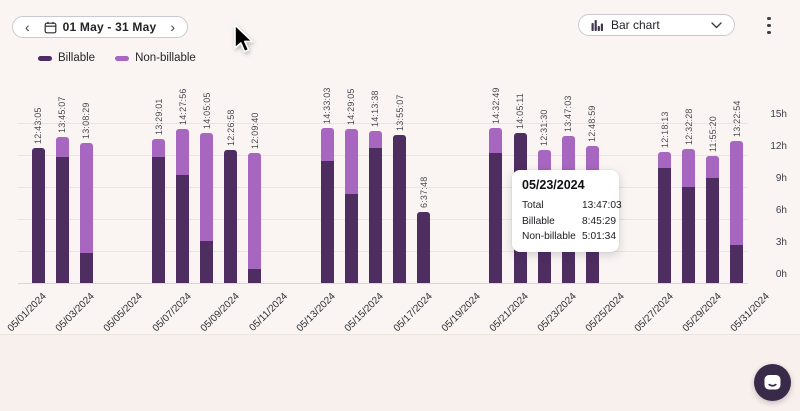  What do you see at coordinates (316, 313) in the screenshot?
I see `x-axis-label: 05/13/2024` at bounding box center [316, 313].